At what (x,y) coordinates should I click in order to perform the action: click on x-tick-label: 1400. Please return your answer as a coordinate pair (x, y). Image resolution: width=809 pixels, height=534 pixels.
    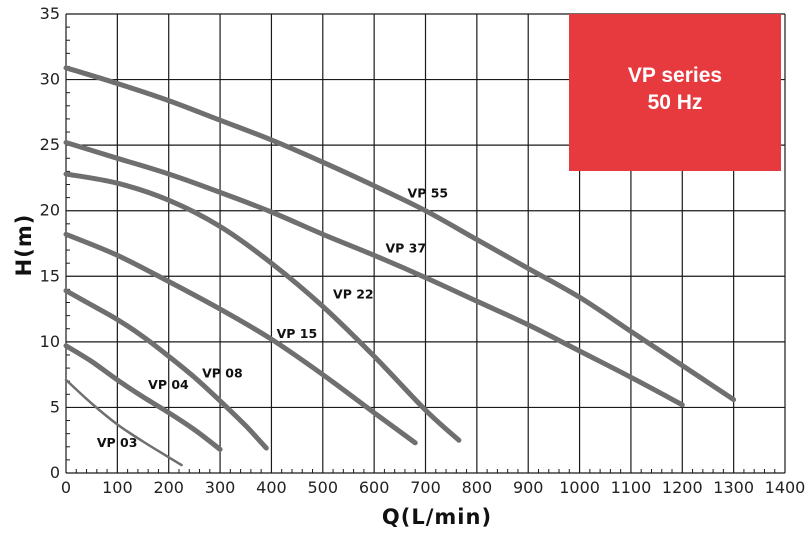
    Looking at the image, I should click on (785, 487).